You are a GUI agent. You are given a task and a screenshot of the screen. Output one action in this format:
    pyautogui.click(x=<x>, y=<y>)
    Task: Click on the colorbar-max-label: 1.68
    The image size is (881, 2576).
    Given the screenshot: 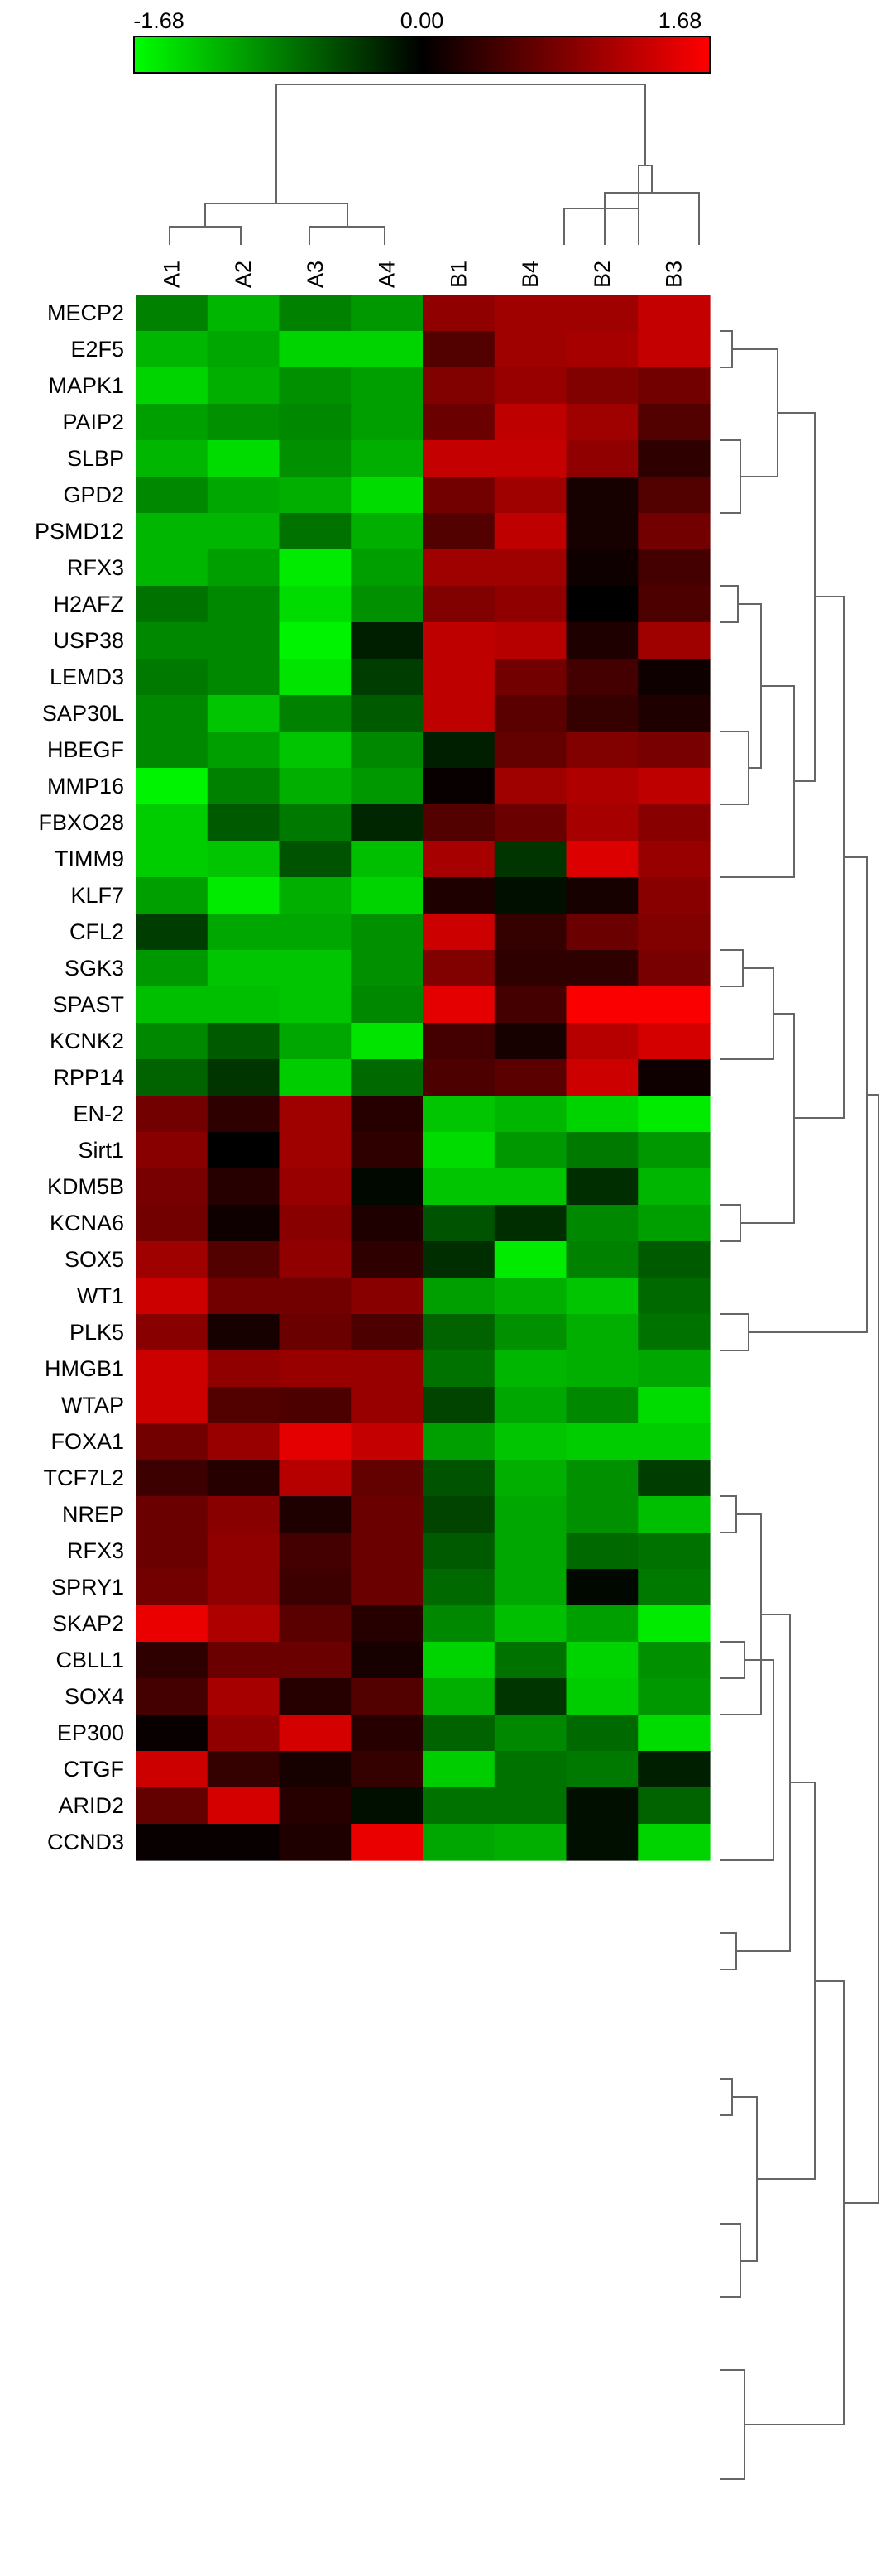 What is the action you would take?
    pyautogui.click(x=680, y=21)
    